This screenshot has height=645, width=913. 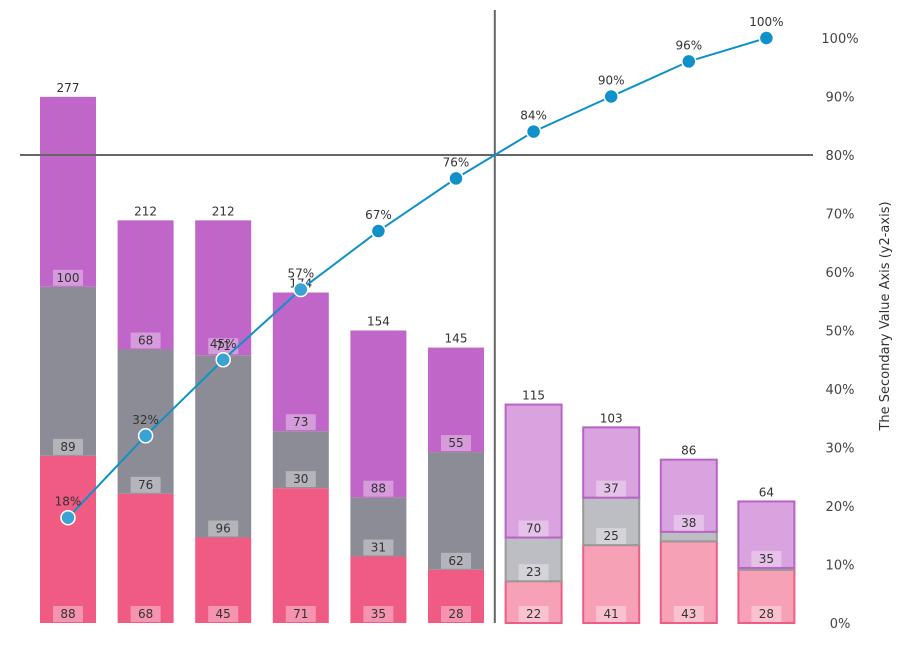 I want to click on y2-tick-label: 40%, so click(x=840, y=390).